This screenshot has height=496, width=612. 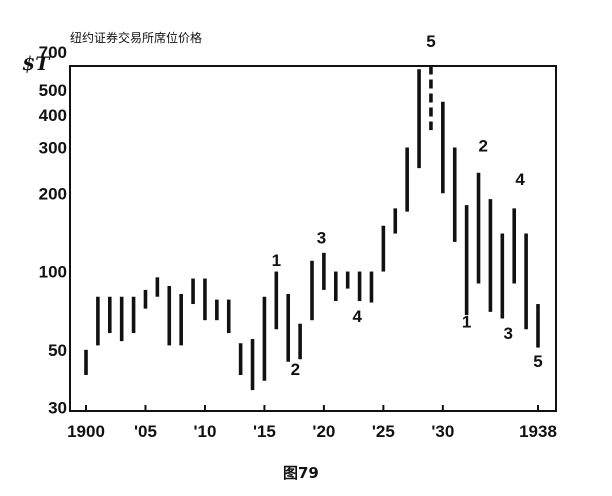 I want to click on x-tick-label: '05, so click(x=145, y=431).